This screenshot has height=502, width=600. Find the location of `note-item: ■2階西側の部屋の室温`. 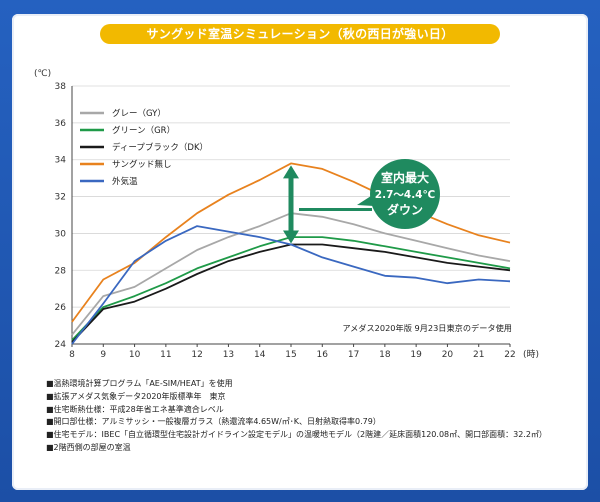

note-item: ■2階西側の部屋の室温 is located at coordinates (88, 447).